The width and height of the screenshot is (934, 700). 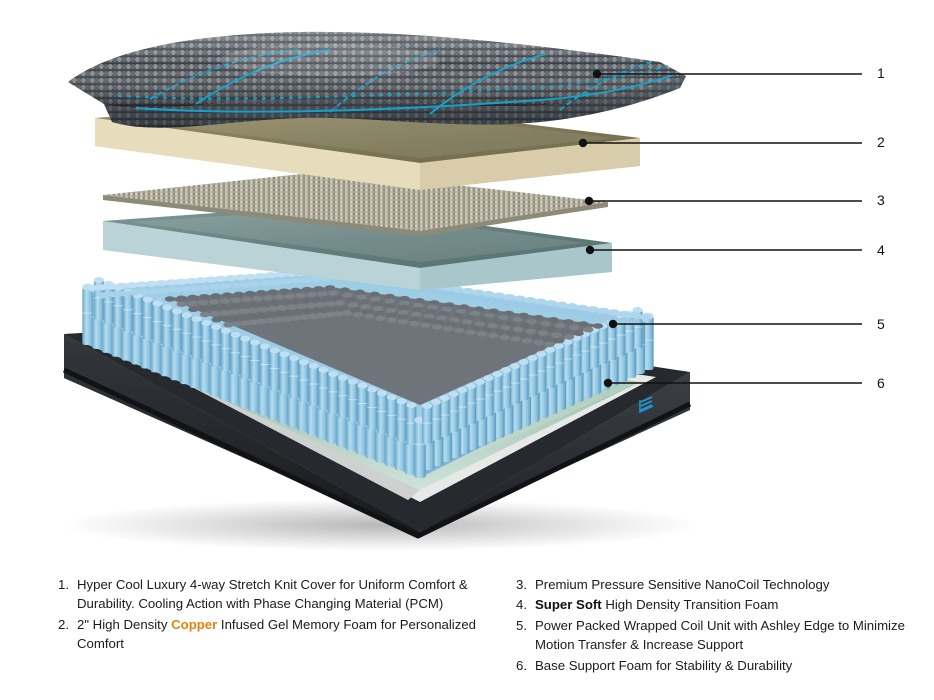 I want to click on knit-cover-accent-lines, so click(x=397, y=82).